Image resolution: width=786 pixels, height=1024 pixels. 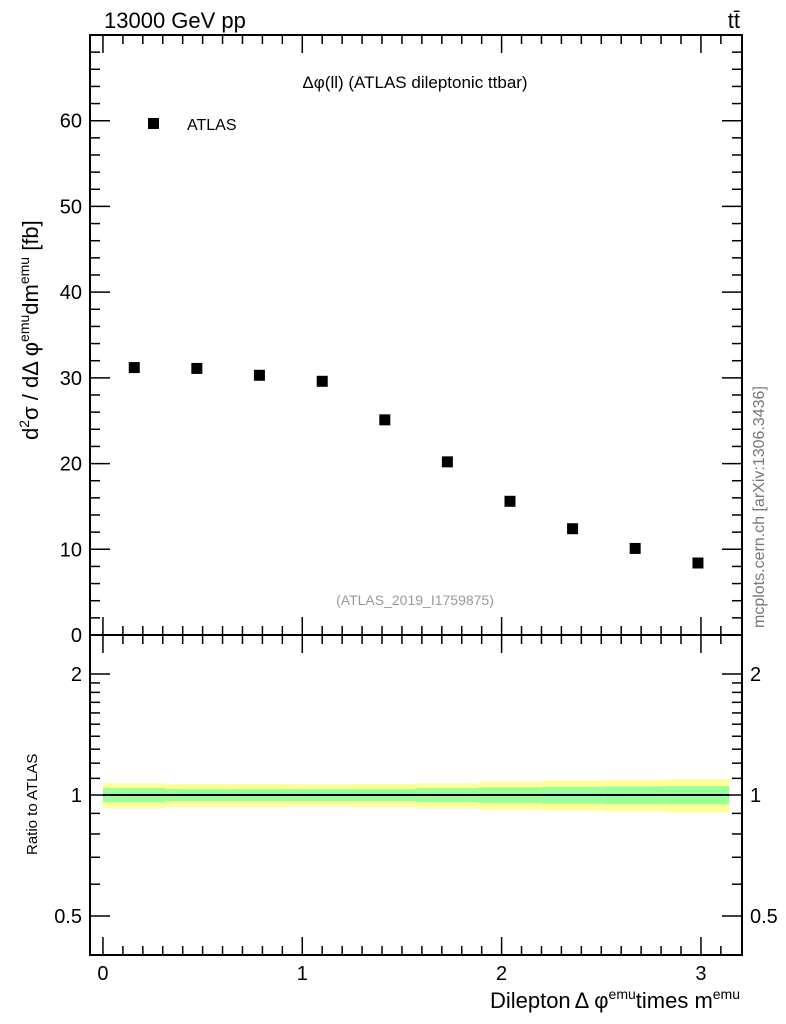 What do you see at coordinates (501, 974) in the screenshot?
I see `x-tick-label: 2` at bounding box center [501, 974].